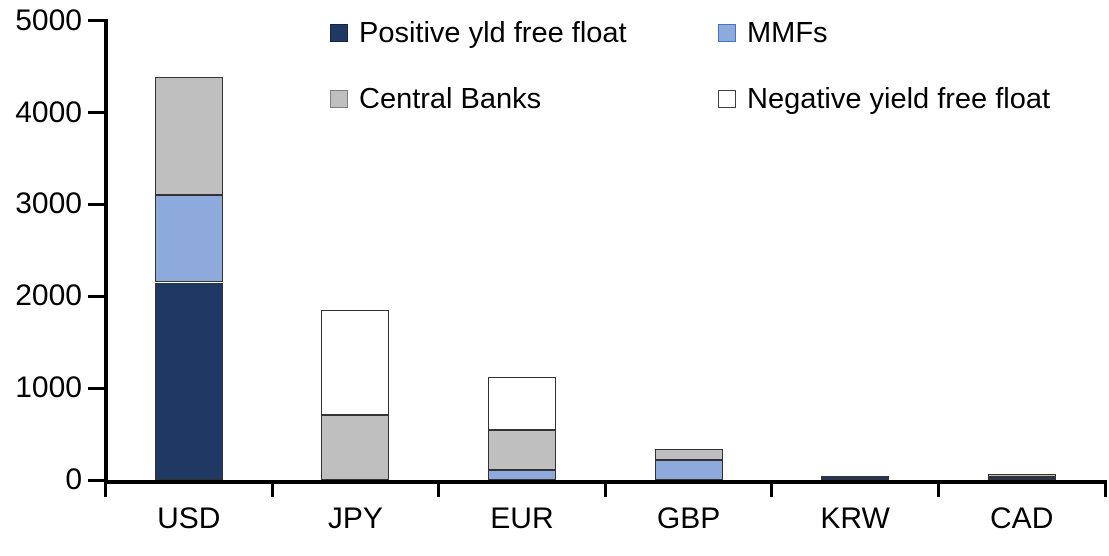 Image resolution: width=1109 pixels, height=556 pixels. Describe the element at coordinates (48, 388) in the screenshot. I see `y-axis-tick-label: 1000` at that location.